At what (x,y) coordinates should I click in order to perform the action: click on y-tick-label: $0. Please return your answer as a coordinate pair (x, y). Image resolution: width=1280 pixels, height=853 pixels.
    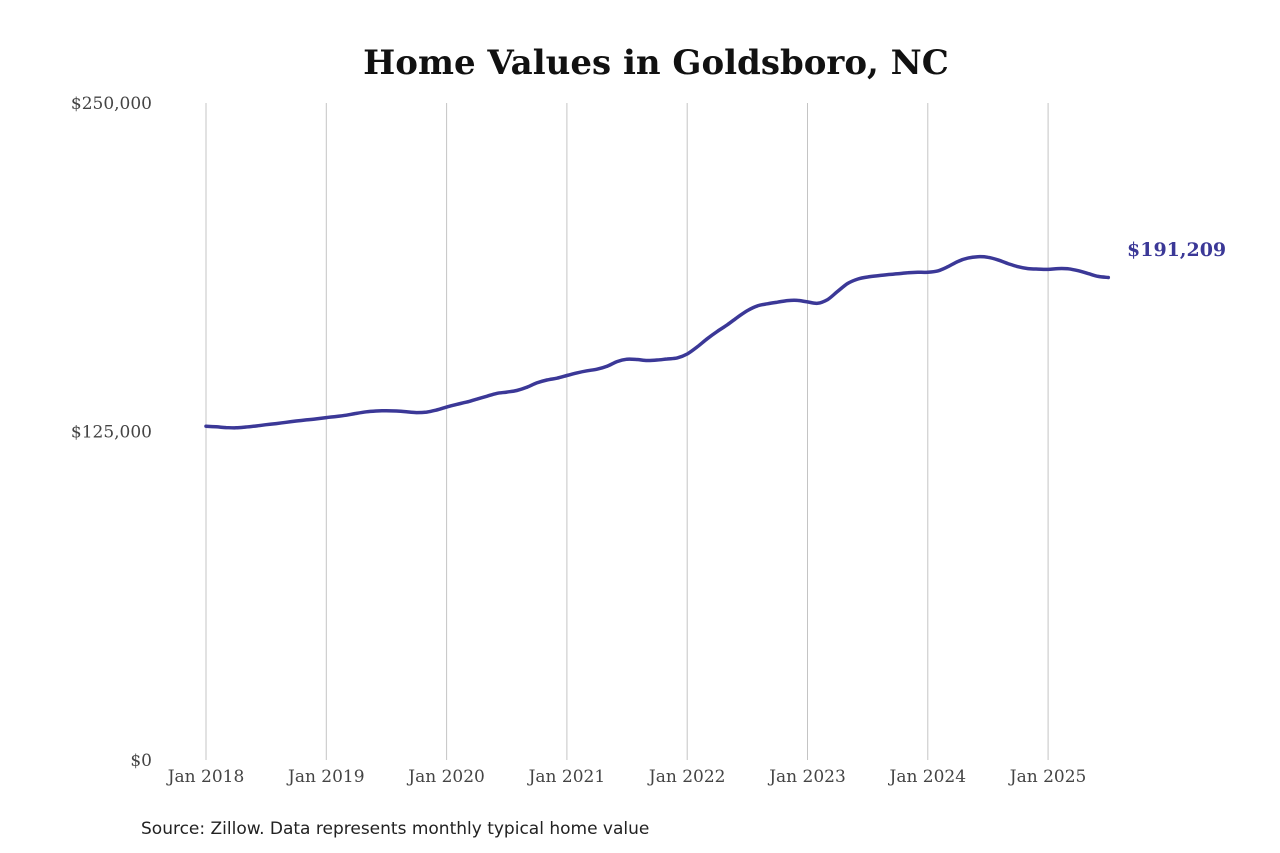
    Looking at the image, I should click on (141, 761).